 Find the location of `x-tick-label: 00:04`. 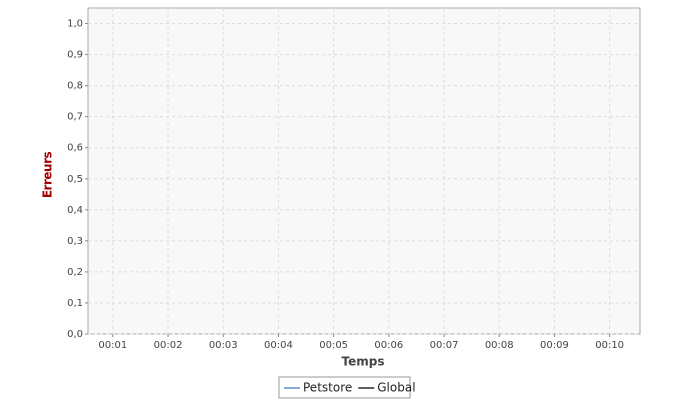

x-tick-label: 00:04 is located at coordinates (278, 345).